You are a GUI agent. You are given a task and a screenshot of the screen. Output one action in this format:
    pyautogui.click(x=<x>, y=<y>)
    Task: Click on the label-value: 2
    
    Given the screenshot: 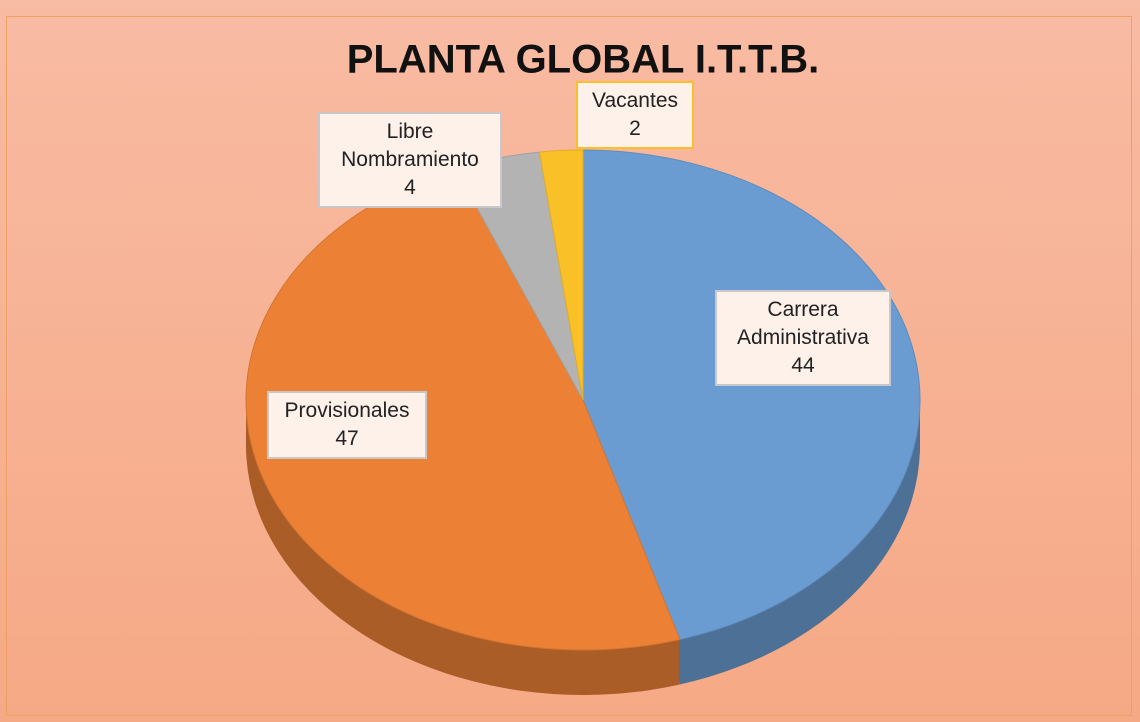 What is the action you would take?
    pyautogui.click(x=635, y=128)
    